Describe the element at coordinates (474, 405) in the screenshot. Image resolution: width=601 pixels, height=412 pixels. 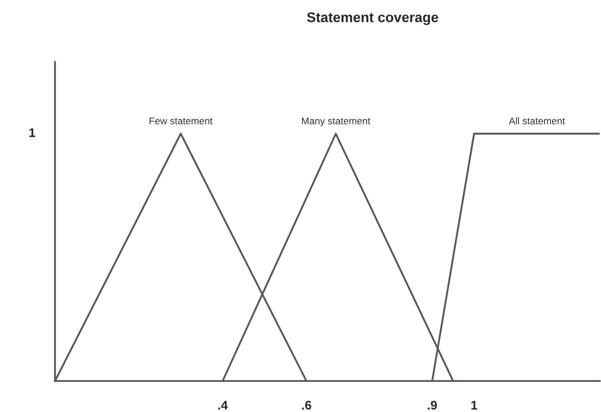
I see `x-tick-label: 1` at that location.